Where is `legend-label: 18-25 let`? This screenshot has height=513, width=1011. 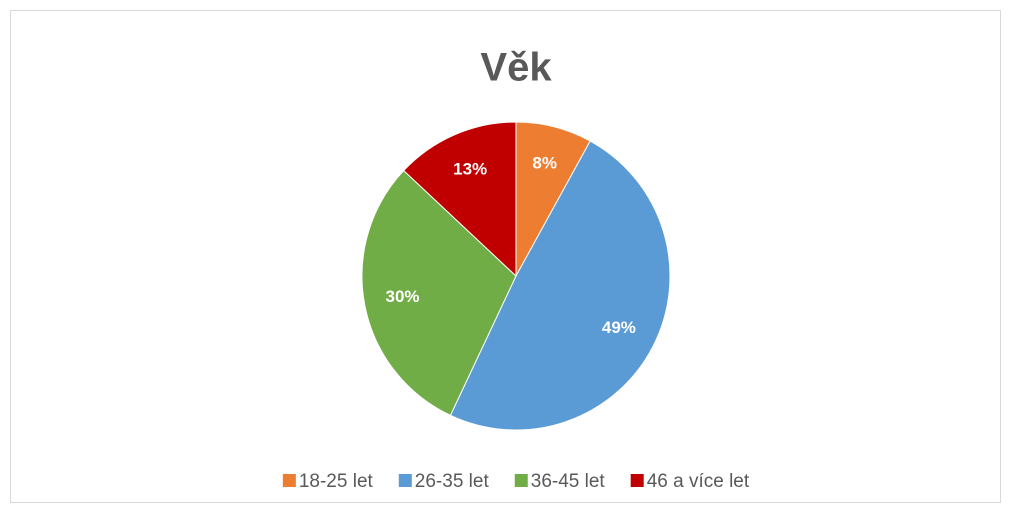 legend-label: 18-25 let is located at coordinates (336, 481).